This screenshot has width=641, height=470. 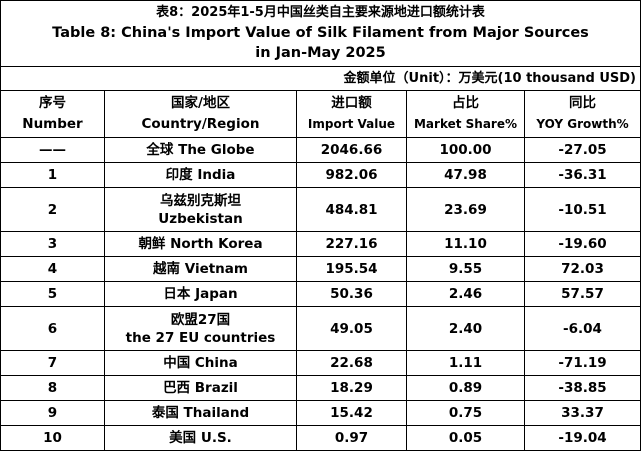 I want to click on table-row: 3 朝鲜 North Korea 227.16 11.10 -19.60, so click(x=320, y=244).